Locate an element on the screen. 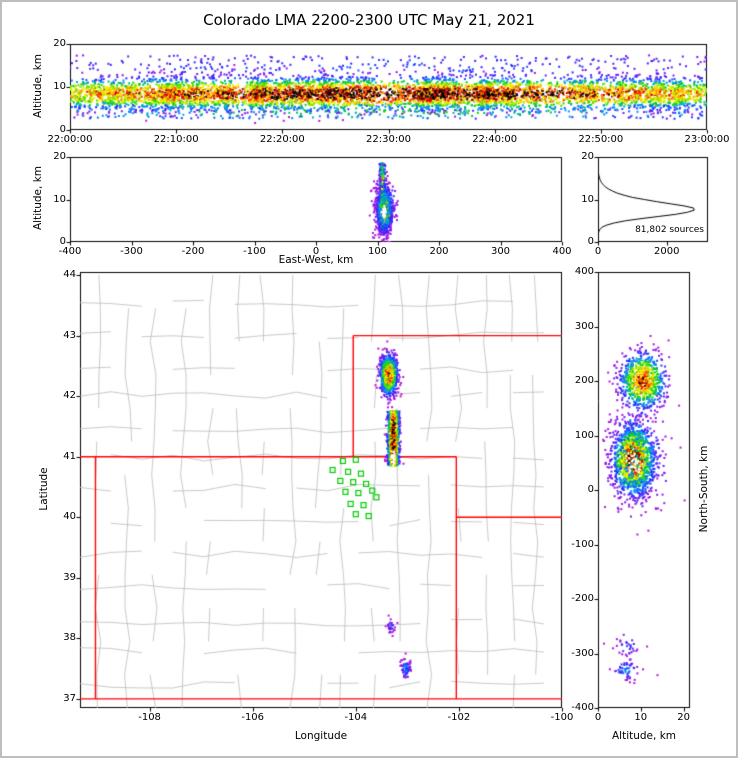 The height and width of the screenshot is (758, 738). tick-label-x: -108 is located at coordinates (149, 717).